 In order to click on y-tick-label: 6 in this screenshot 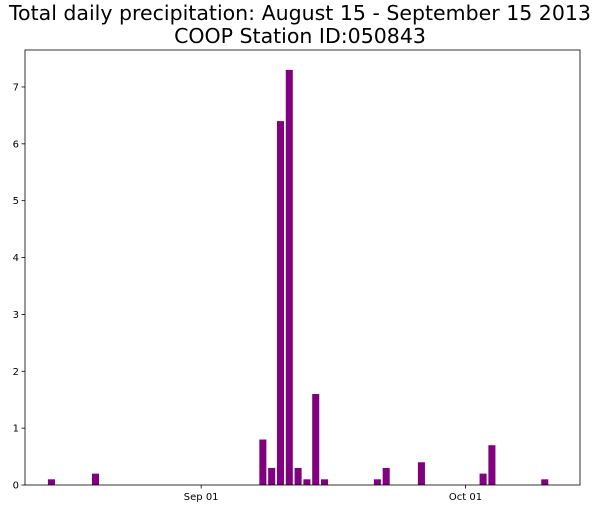, I will do `click(16, 144)`.